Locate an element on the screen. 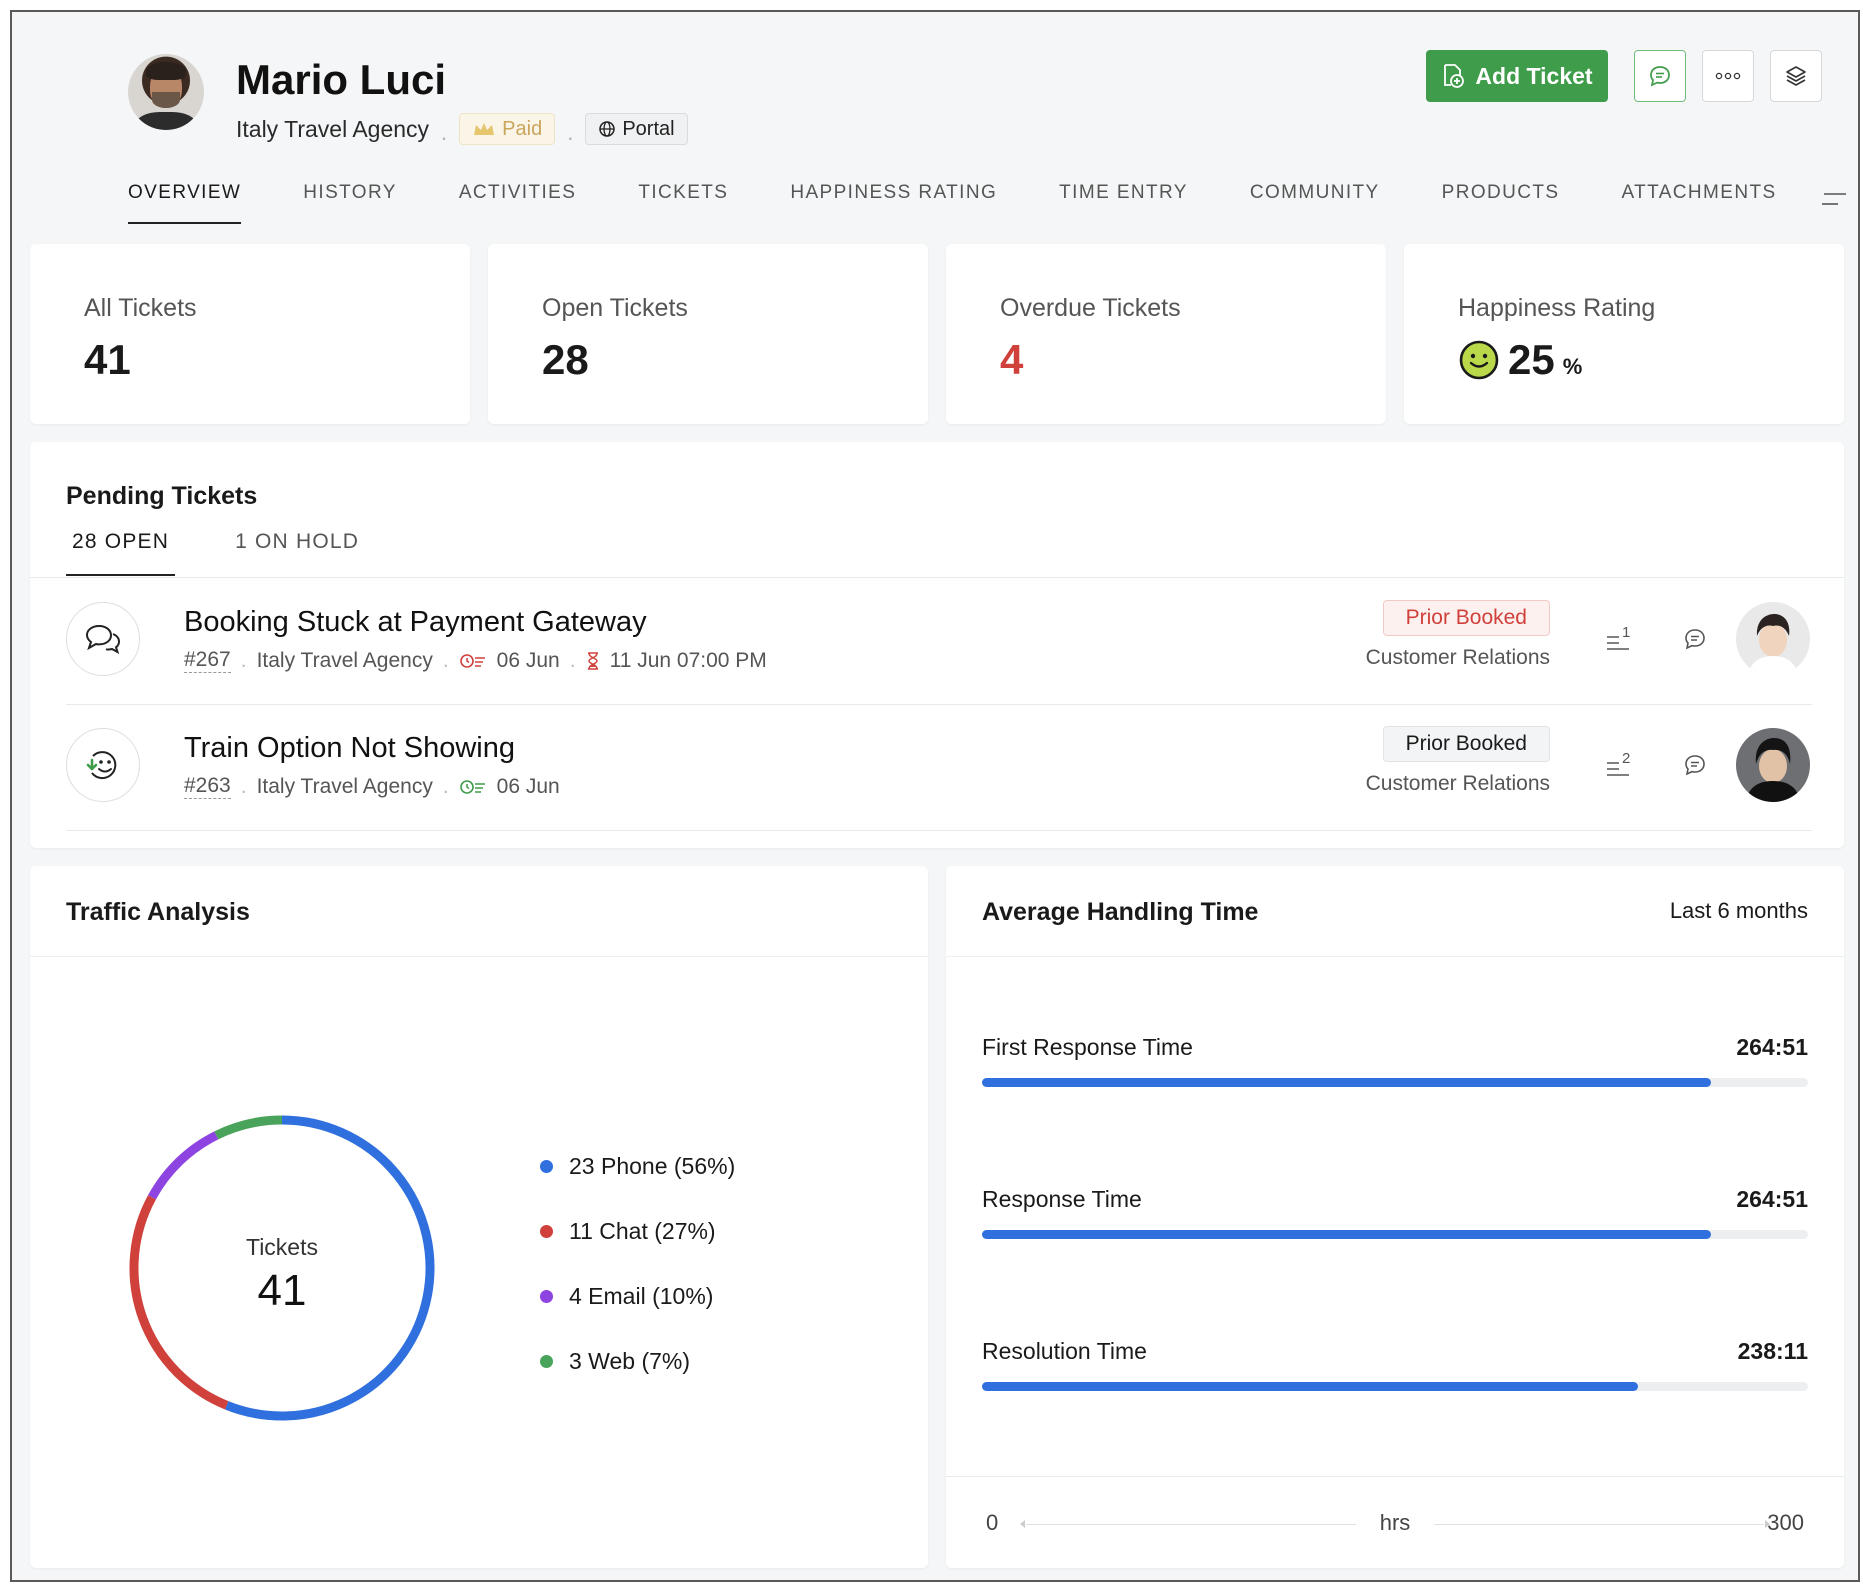 Image resolution: width=1870 pixels, height=1592 pixels. ticket-created: 06 Jun is located at coordinates (528, 660).